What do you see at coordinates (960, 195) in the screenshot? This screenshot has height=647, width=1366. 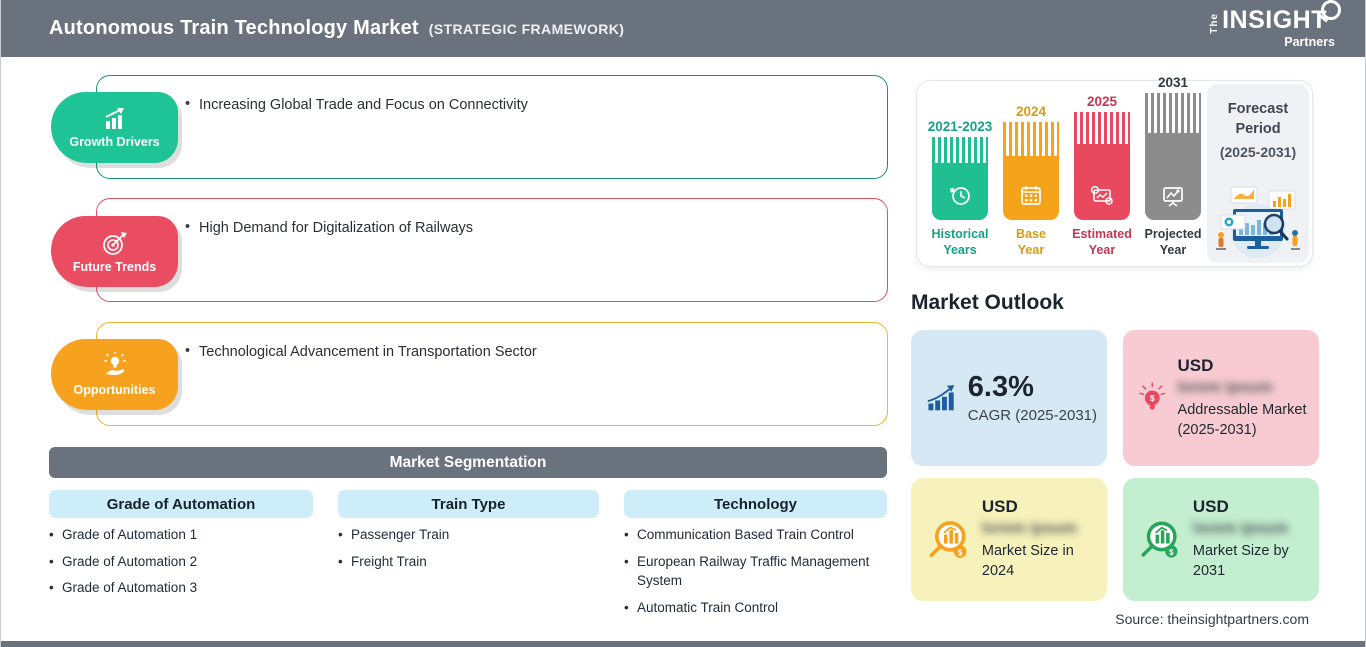 I see `clock-history-icon` at bounding box center [960, 195].